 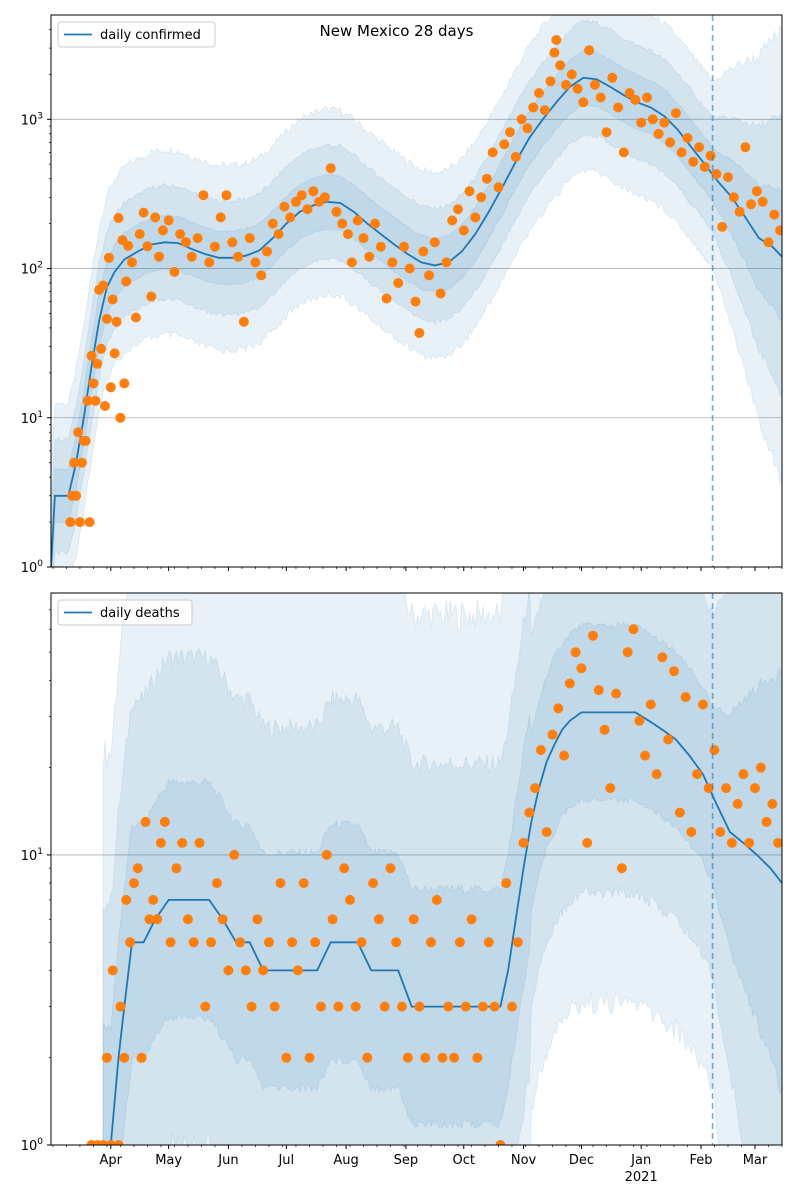 I want to click on x-tick-label: Feb, so click(x=700, y=1160).